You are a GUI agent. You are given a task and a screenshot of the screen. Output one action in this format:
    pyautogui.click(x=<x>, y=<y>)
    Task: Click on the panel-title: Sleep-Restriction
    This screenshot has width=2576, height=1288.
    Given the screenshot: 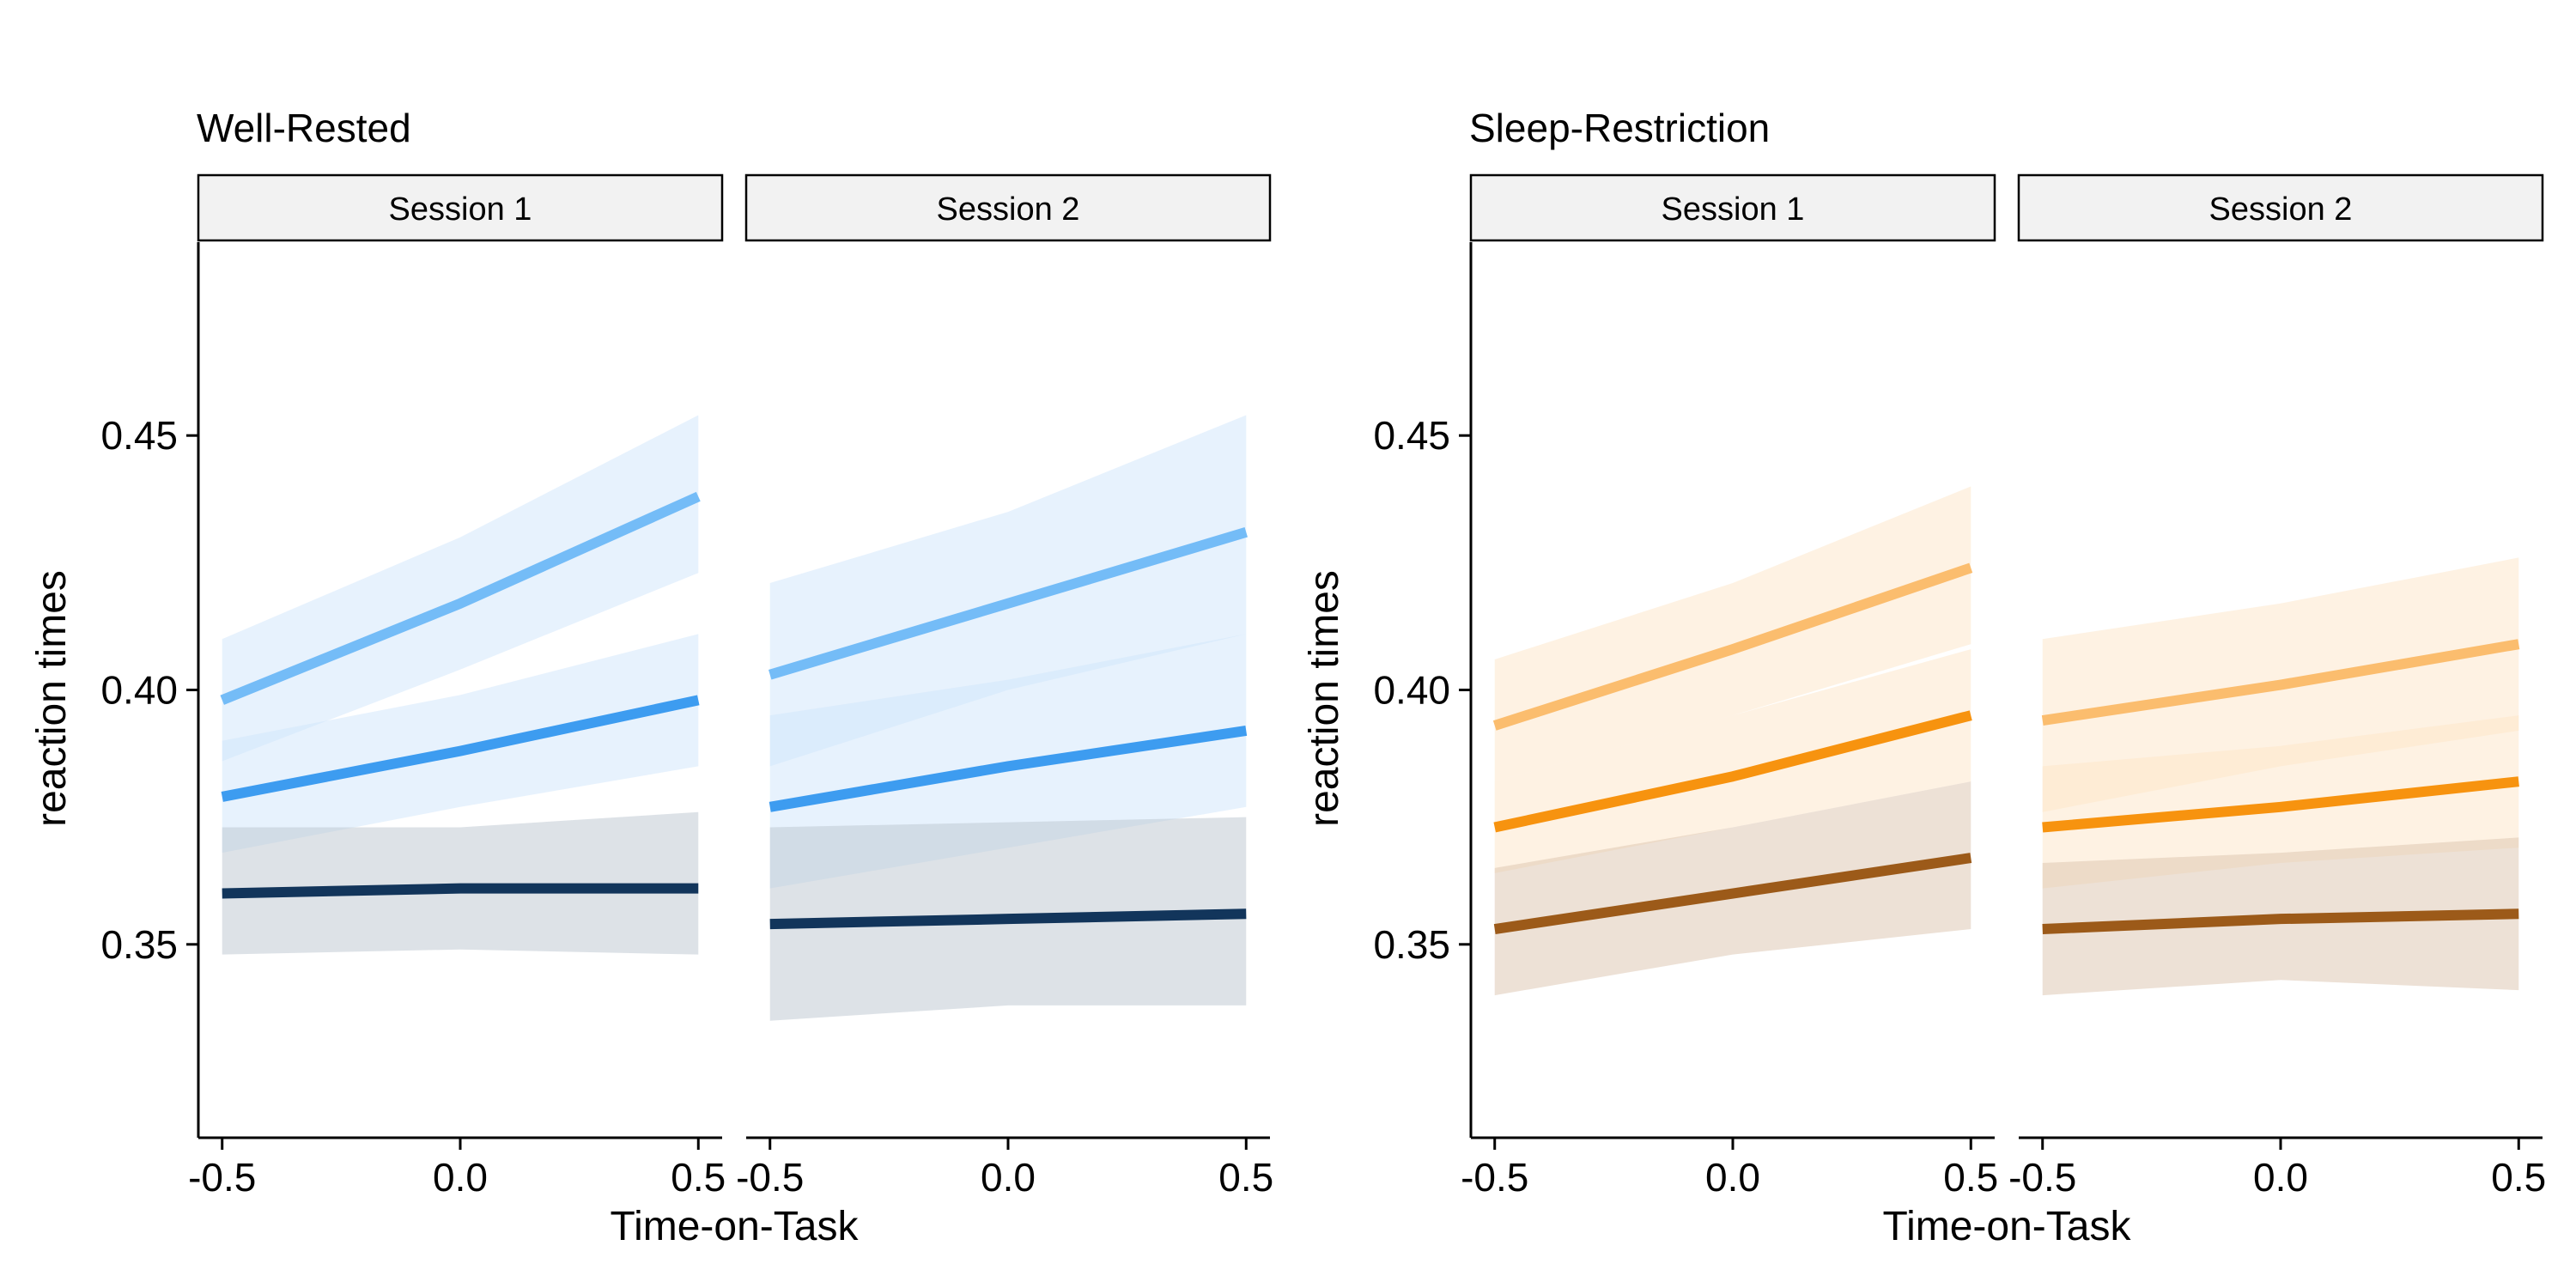 What is the action you would take?
    pyautogui.click(x=1620, y=128)
    